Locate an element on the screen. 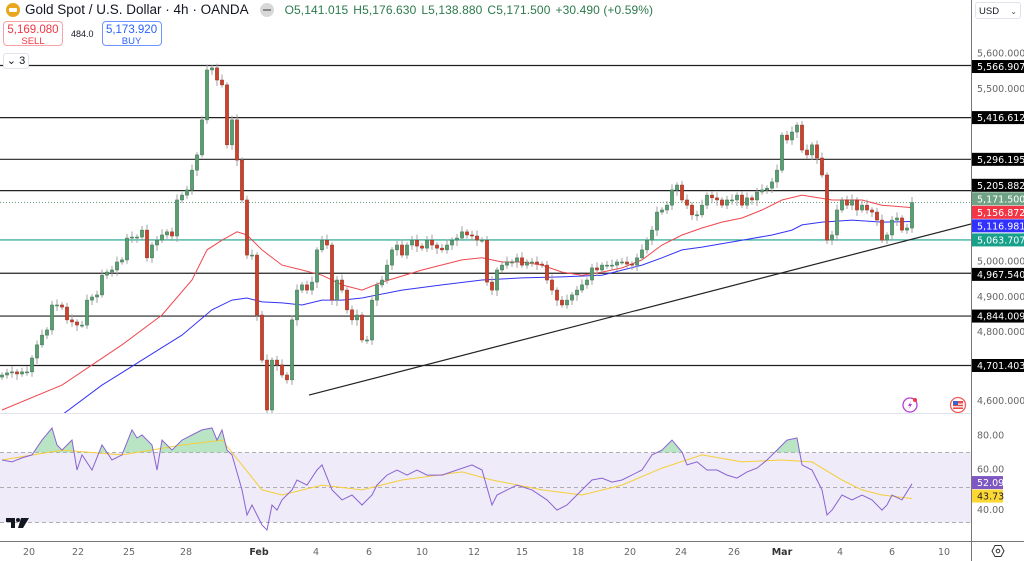 This screenshot has height=561, width=1024. tradingview-logo-icon is located at coordinates (17, 523).